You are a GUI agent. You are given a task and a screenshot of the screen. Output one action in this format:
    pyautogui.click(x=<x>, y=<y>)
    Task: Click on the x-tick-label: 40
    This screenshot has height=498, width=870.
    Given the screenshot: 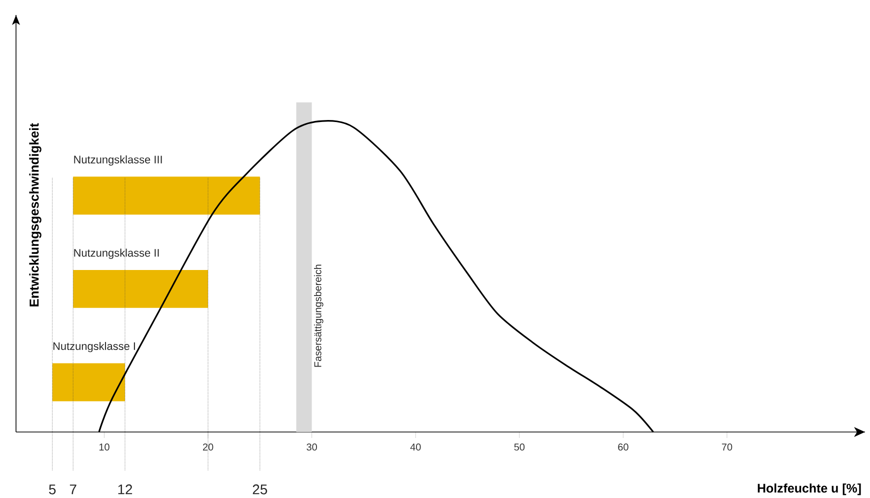 What is the action you would take?
    pyautogui.click(x=415, y=447)
    